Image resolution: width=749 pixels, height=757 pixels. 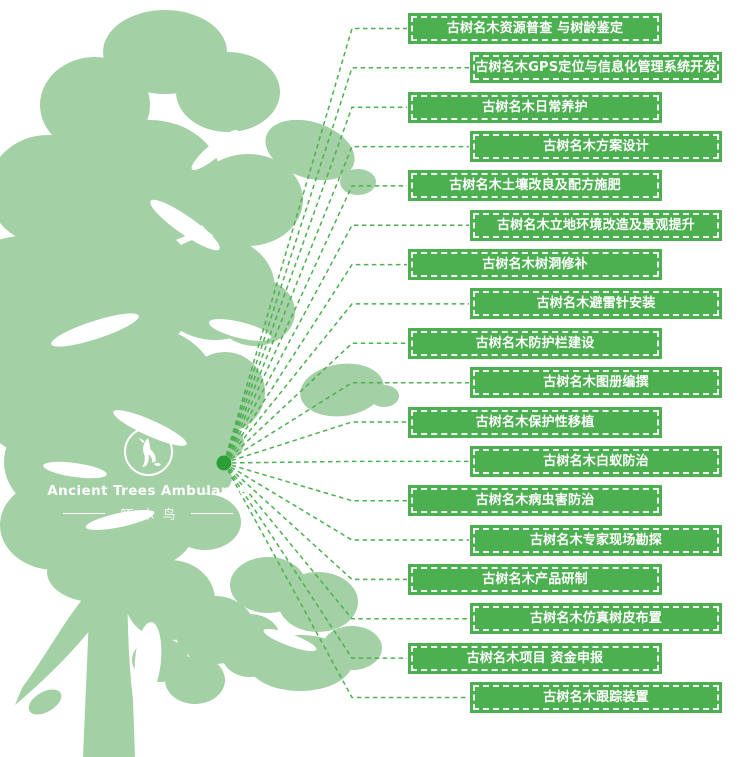 I want to click on service-box-label: 古树名木产品研制, so click(x=535, y=579).